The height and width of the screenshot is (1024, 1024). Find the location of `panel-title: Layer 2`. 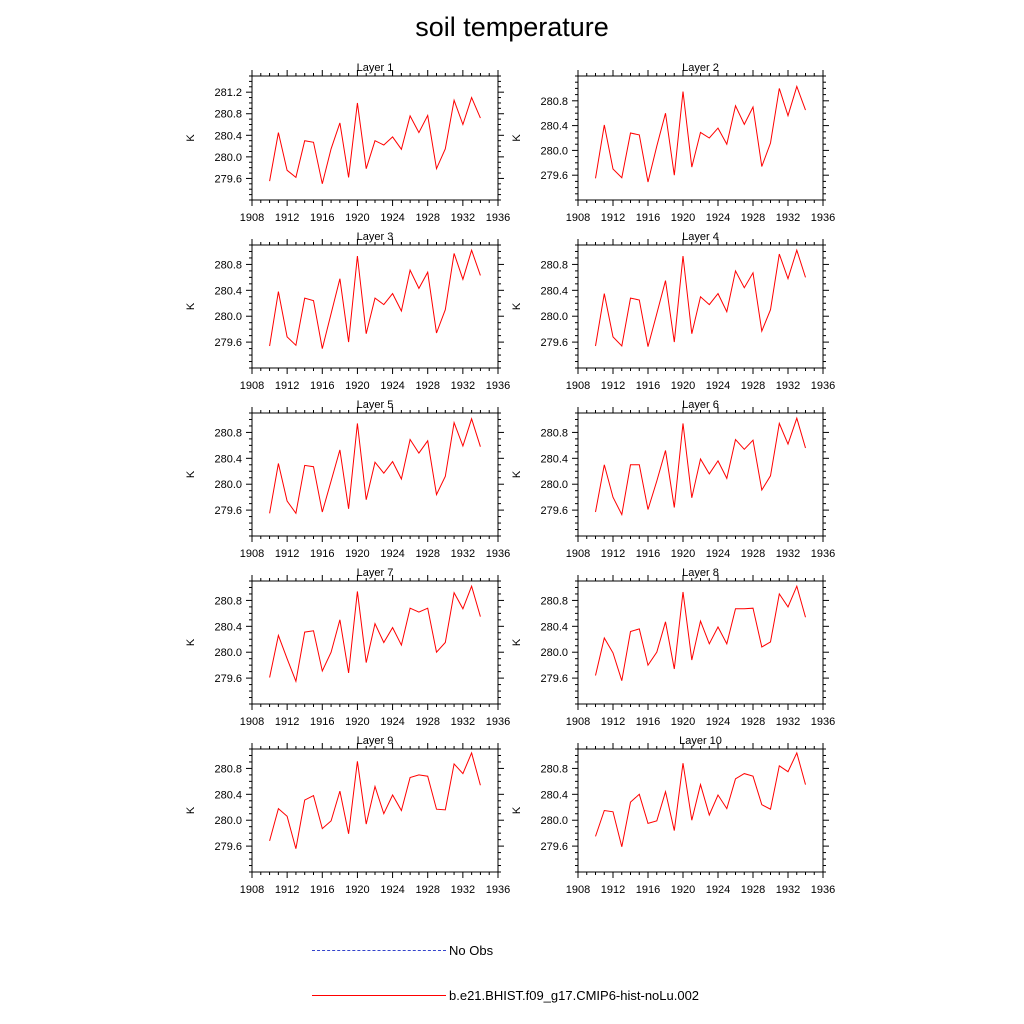

panel-title: Layer 2 is located at coordinates (700, 68).